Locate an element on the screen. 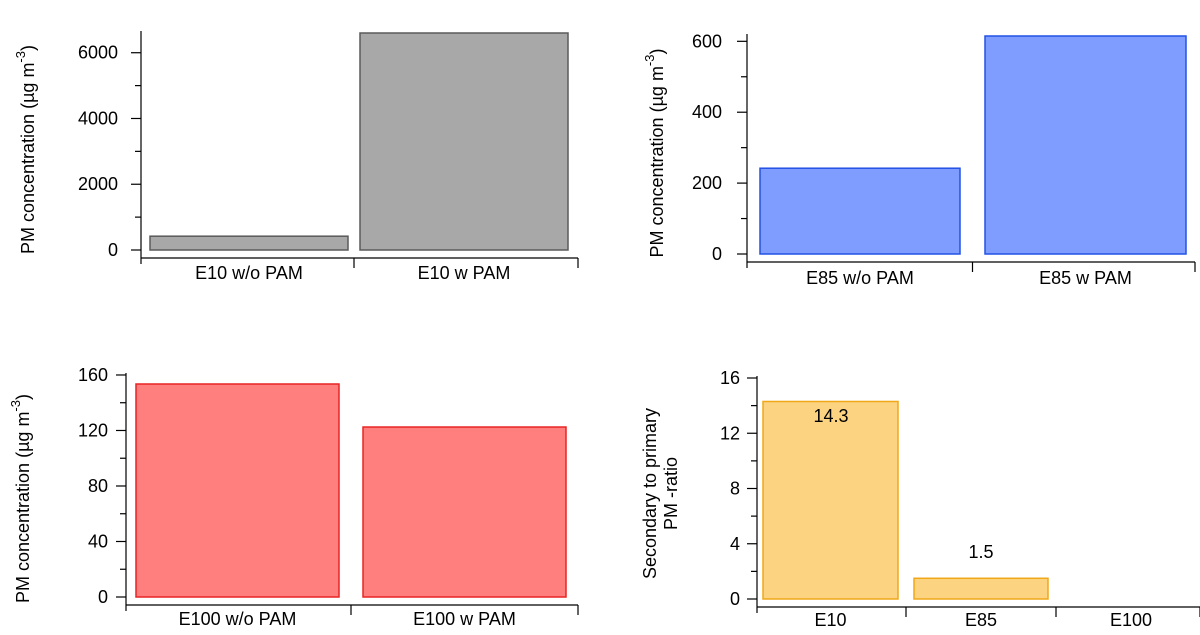  y-tick-label: 600 is located at coordinates (707, 41).